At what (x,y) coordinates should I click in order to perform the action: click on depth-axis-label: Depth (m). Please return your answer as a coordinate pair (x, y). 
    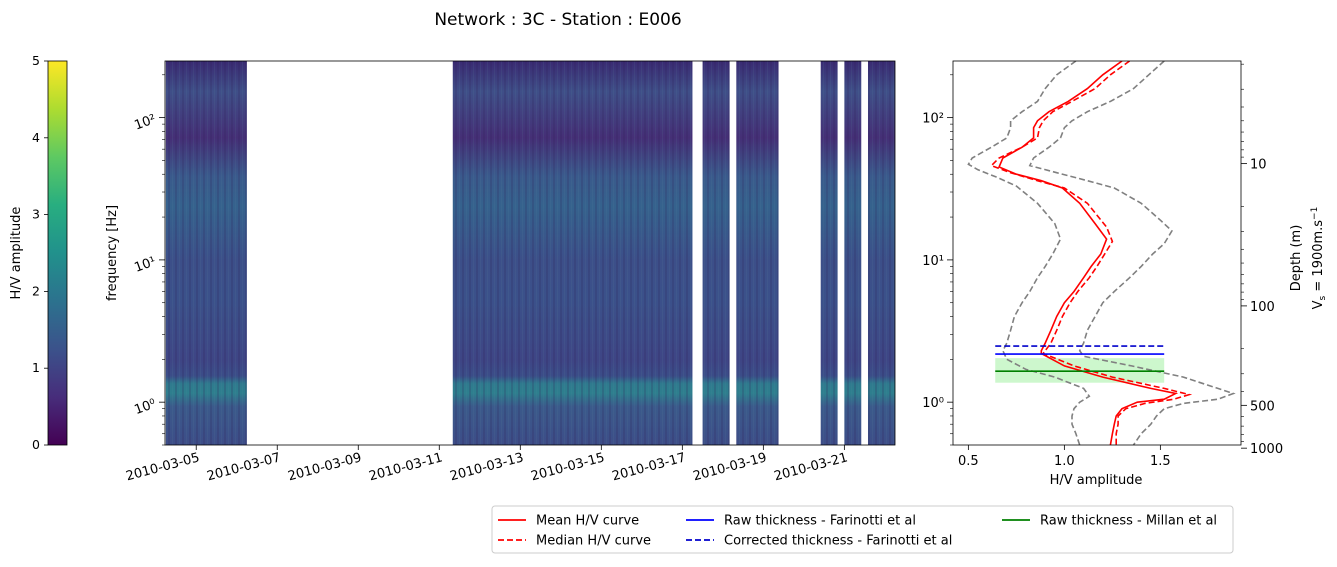
    Looking at the image, I should click on (1296, 258).